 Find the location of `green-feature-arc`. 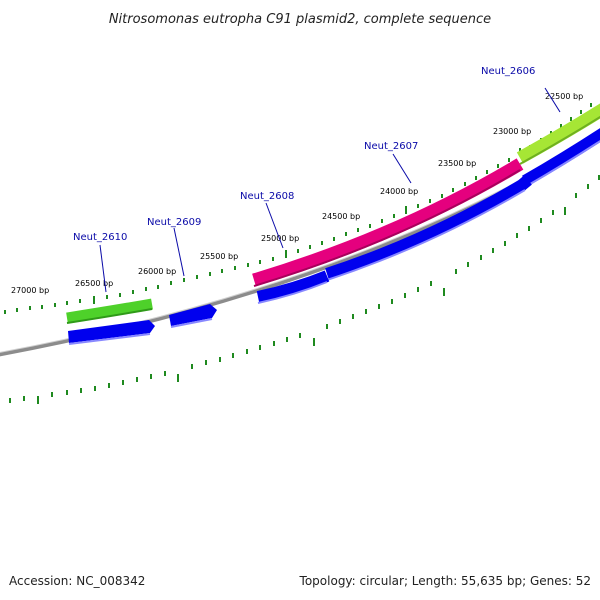

green-feature-arc is located at coordinates (109, 311).